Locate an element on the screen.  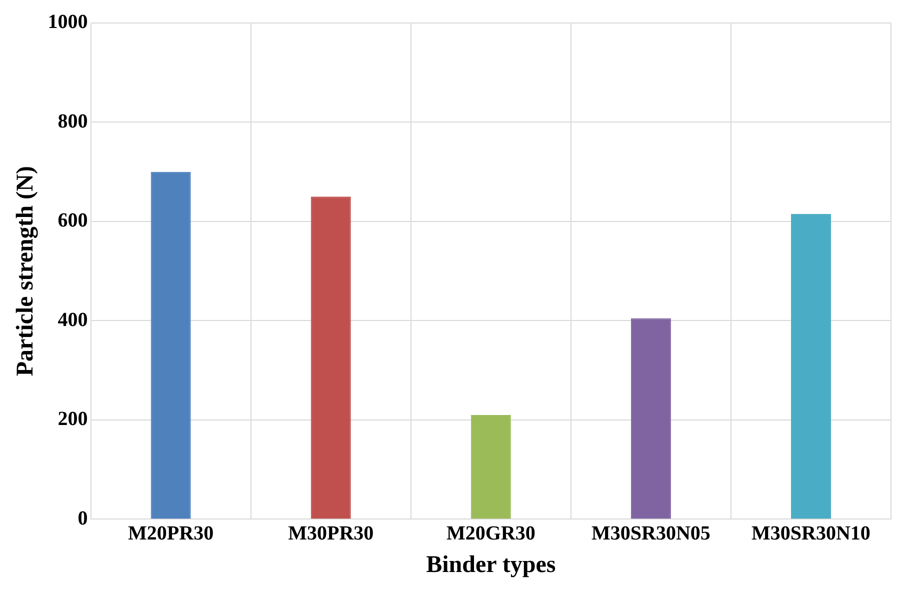
x-tick-label: M20PR30 is located at coordinates (171, 533).